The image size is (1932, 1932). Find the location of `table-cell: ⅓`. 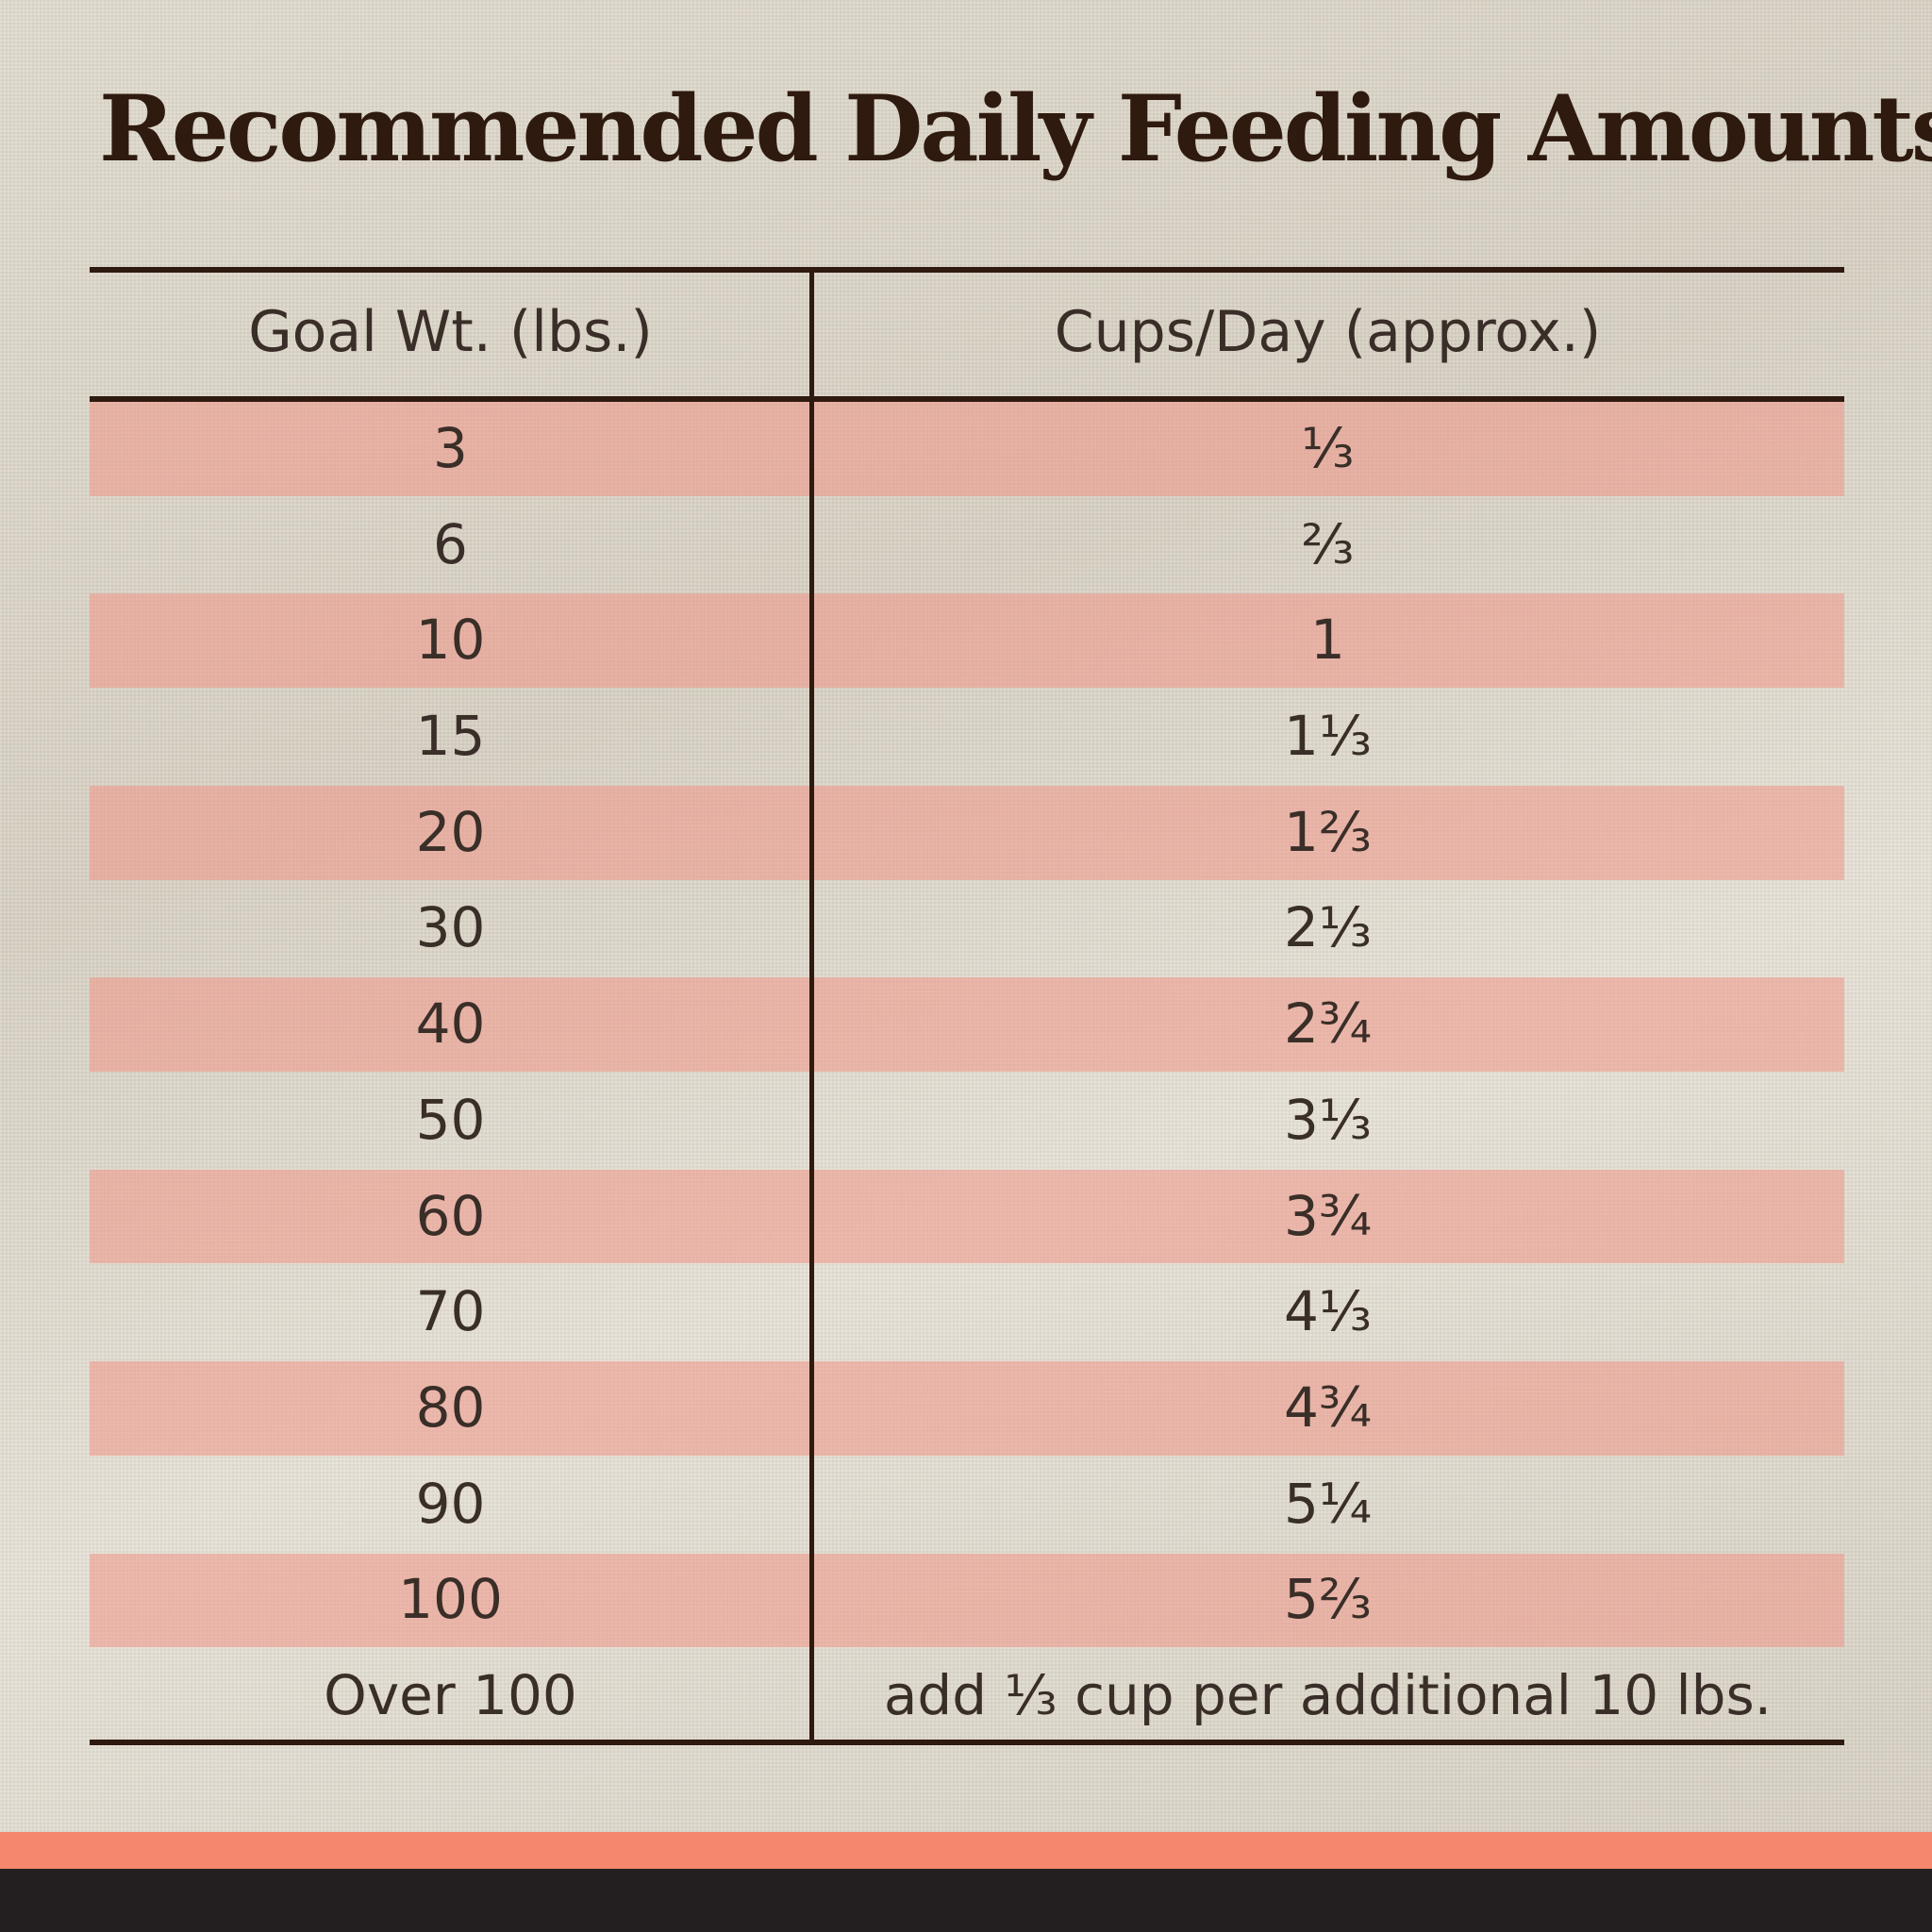

table-cell: ⅓ is located at coordinates (1328, 448).